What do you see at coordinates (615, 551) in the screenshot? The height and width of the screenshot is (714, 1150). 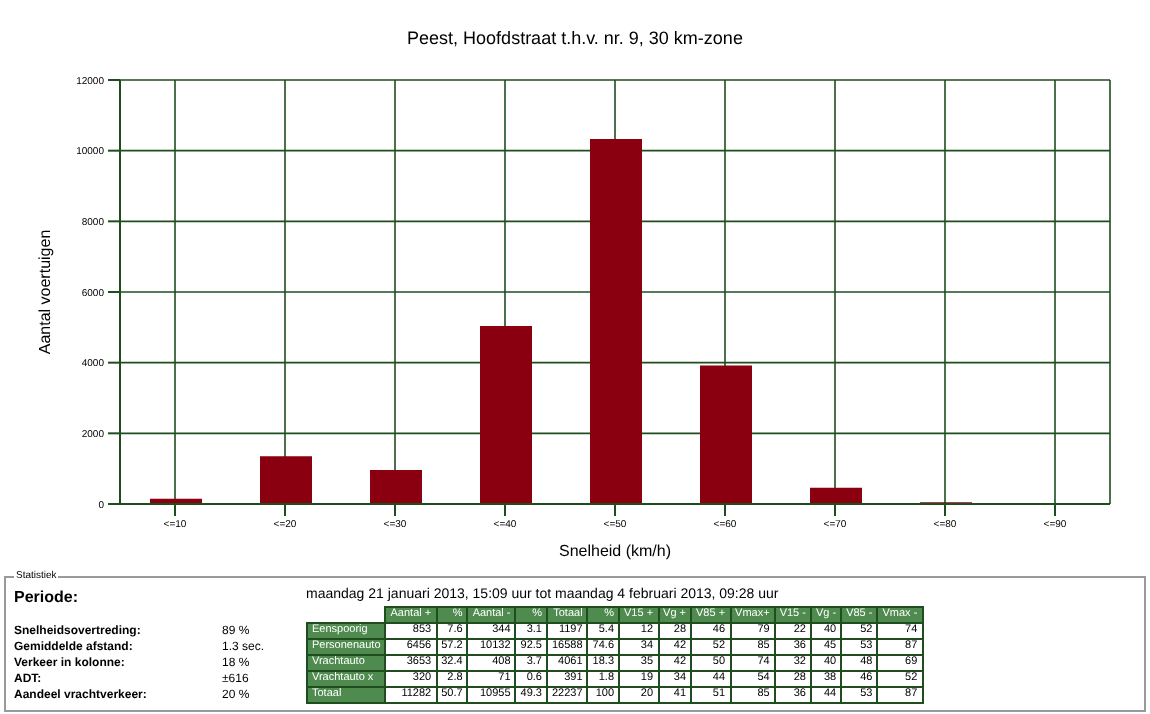 I see `x-axis-title: Snelheid (km/h)` at bounding box center [615, 551].